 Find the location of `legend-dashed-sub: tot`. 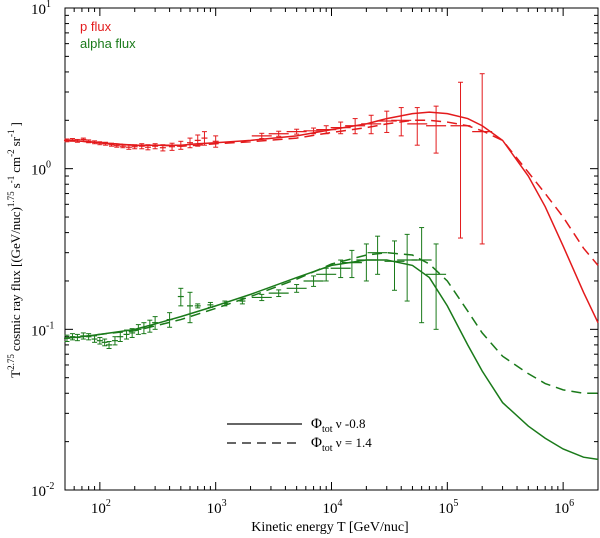

legend-dashed-sub: tot is located at coordinates (327, 448).